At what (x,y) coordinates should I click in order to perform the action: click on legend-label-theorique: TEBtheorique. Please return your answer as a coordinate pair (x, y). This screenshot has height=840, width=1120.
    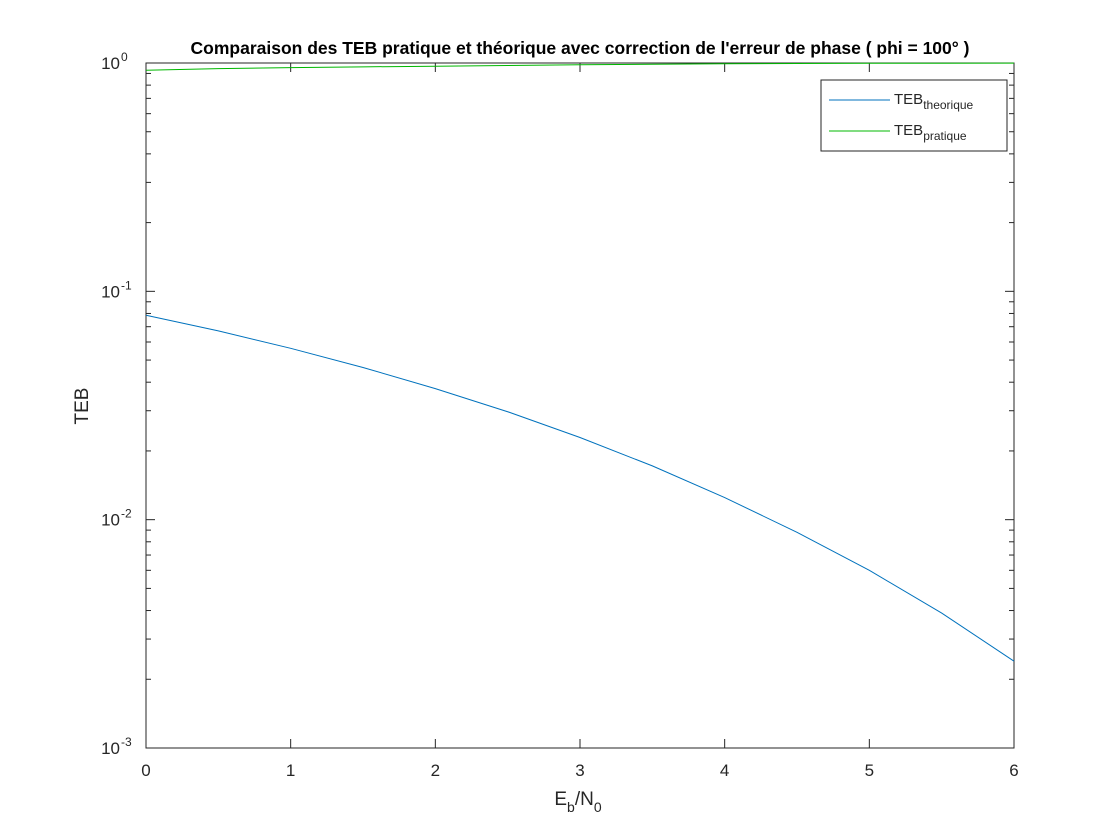
    Looking at the image, I should click on (934, 101).